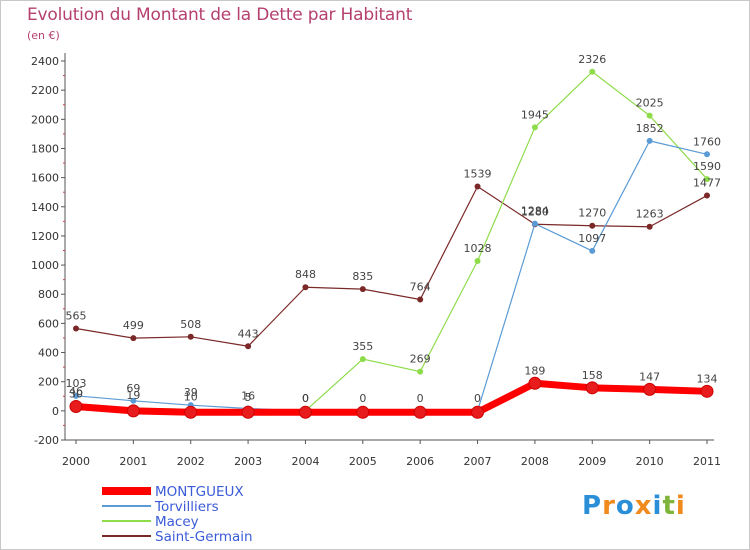 This screenshot has height=550, width=750. What do you see at coordinates (133, 461) in the screenshot?
I see `x-tick-label: 2001` at bounding box center [133, 461].